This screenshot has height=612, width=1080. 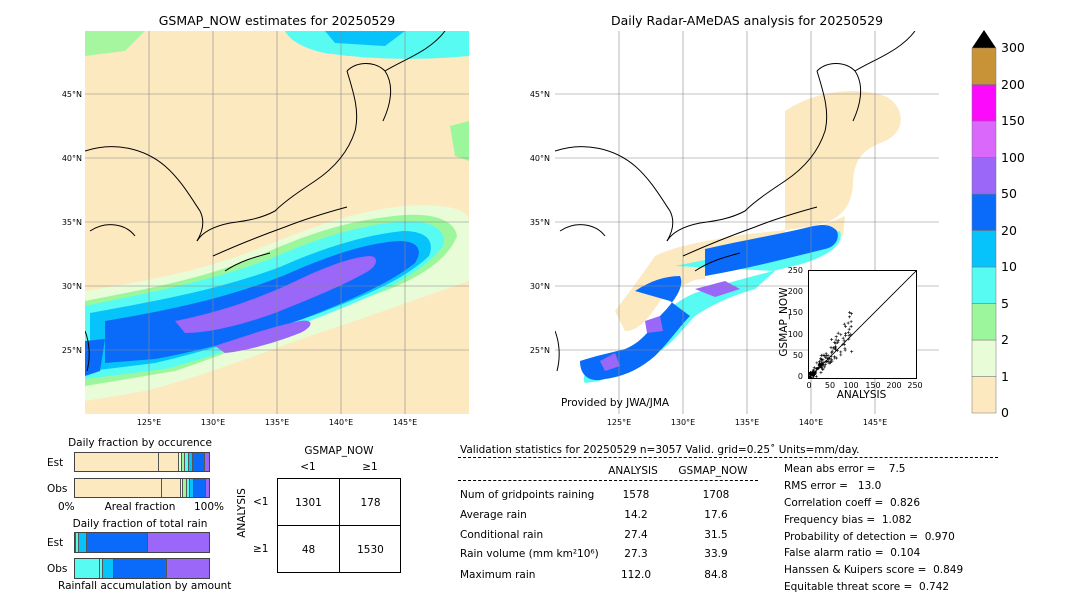 What do you see at coordinates (636, 495) in the screenshot?
I see `stat-a-raining: 1578` at bounding box center [636, 495].